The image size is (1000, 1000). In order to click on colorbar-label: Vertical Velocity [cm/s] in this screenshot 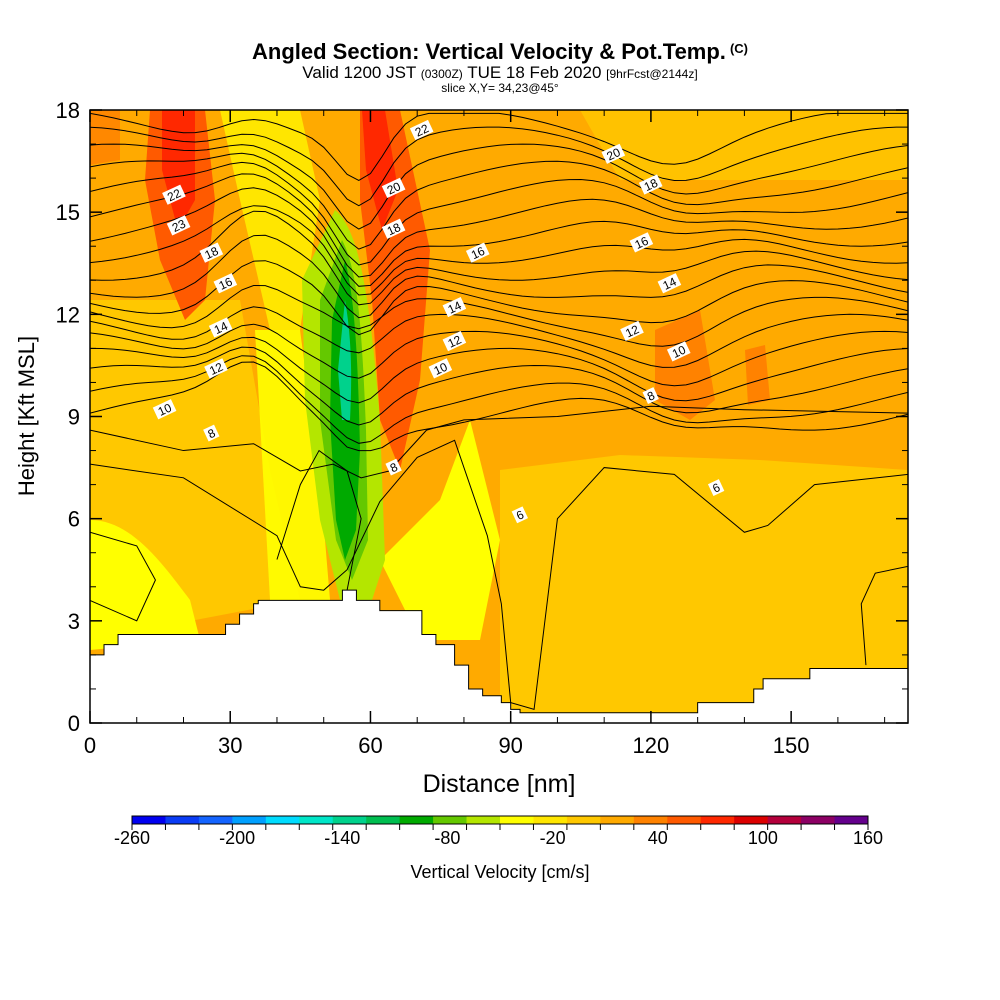, I will do `click(500, 872)`.